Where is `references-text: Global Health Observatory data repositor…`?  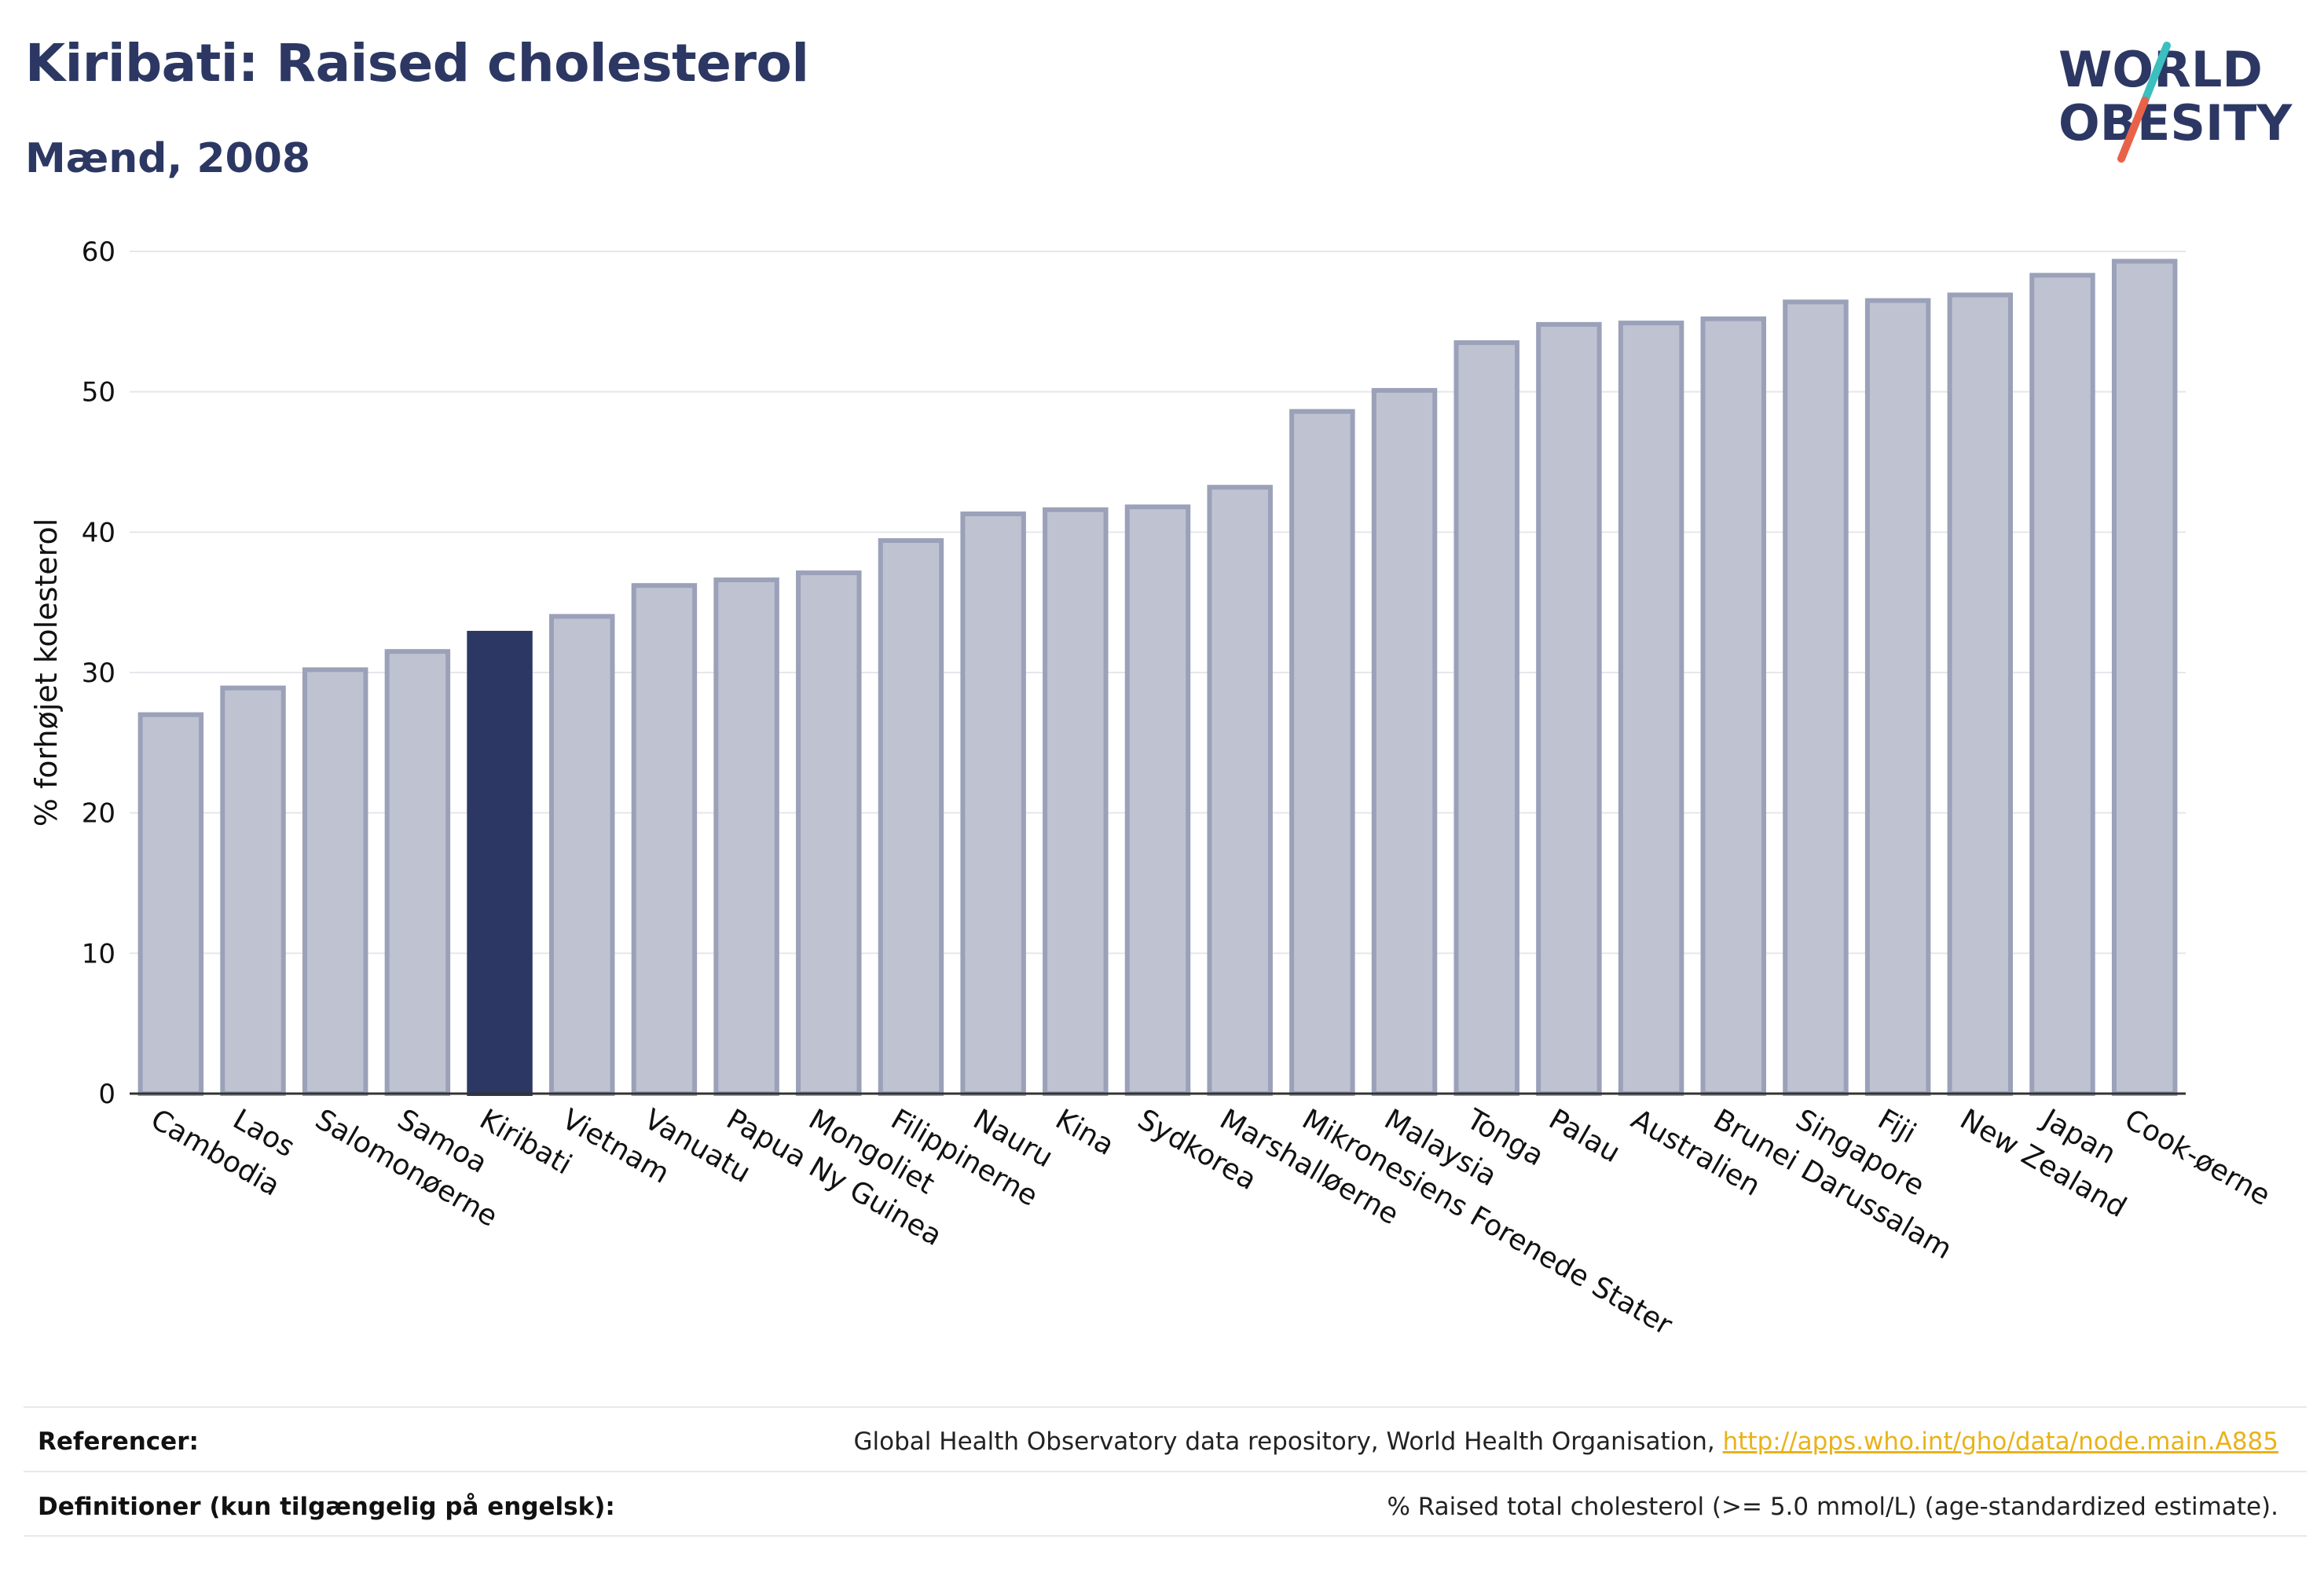
references-text: Global Health Observatory data repositor… is located at coordinates (1288, 1442).